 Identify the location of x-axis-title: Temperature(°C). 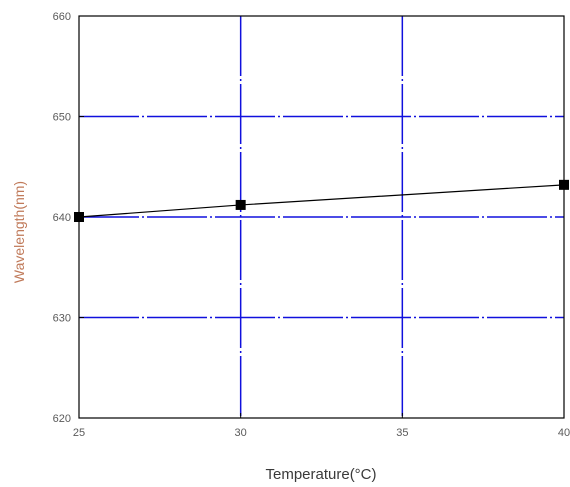
(320, 474).